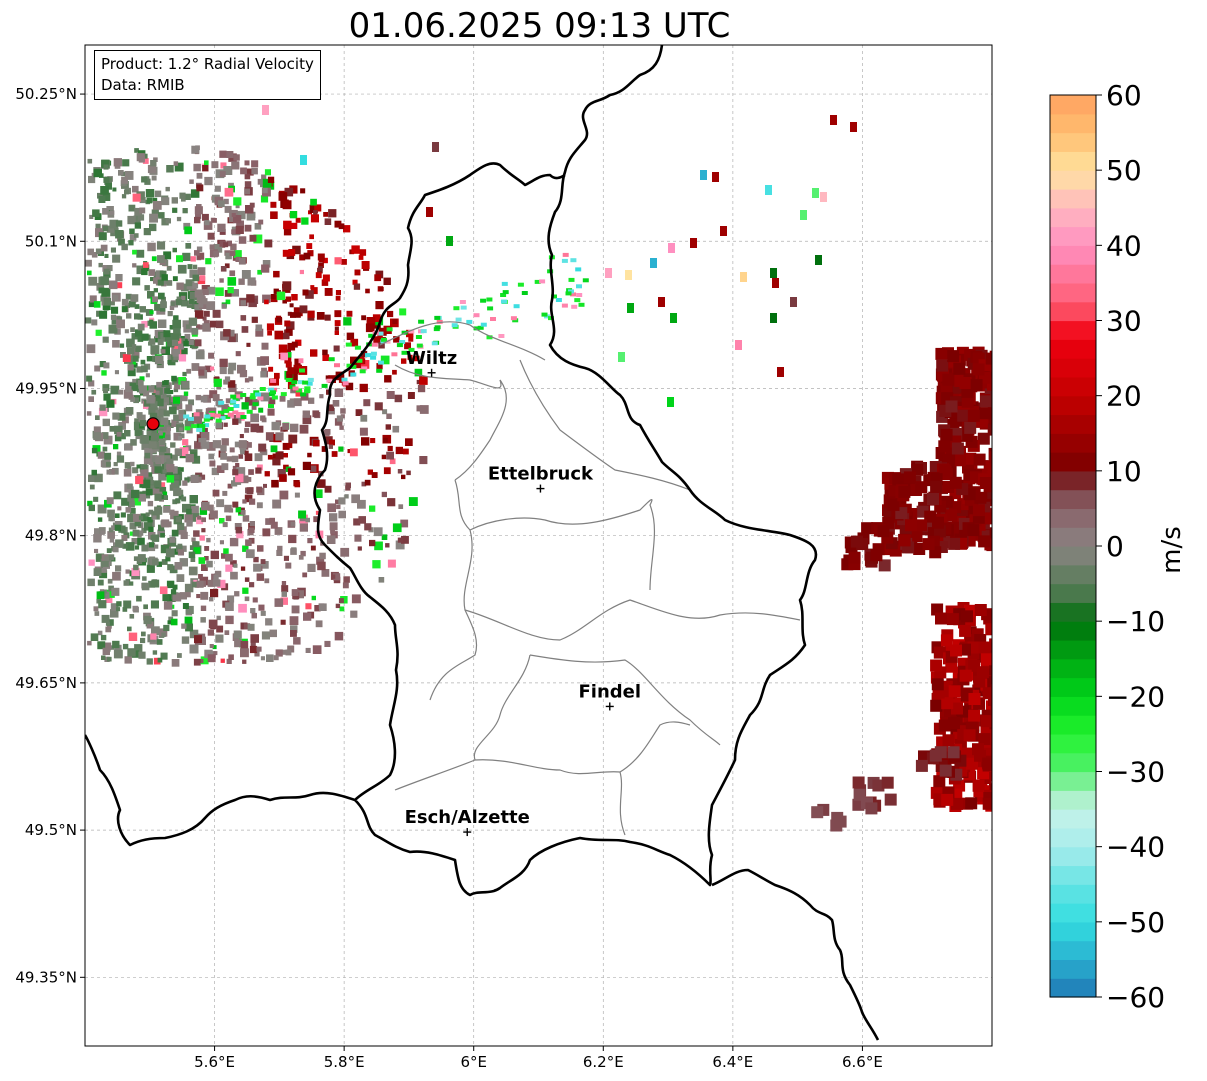 The image size is (1207, 1081). Describe the element at coordinates (625, 700) in the screenshot. I see `canton-line` at that location.